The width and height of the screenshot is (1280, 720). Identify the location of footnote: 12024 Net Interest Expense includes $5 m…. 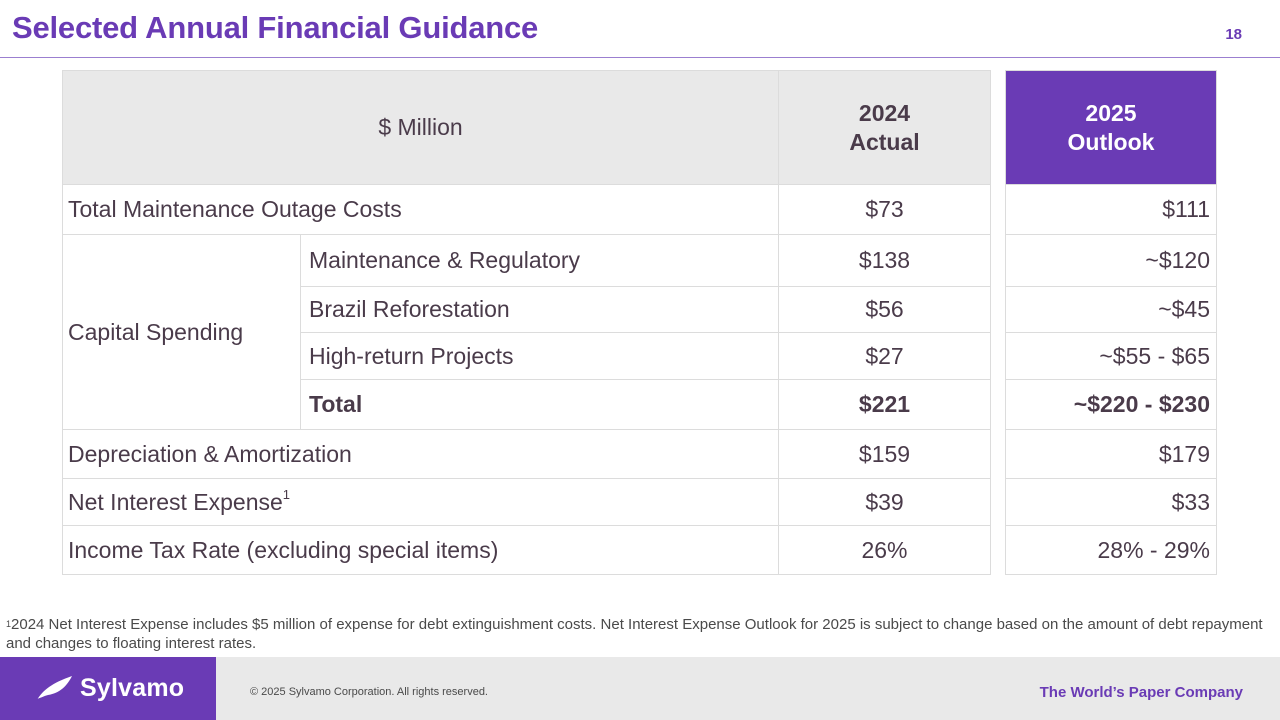
(641, 634).